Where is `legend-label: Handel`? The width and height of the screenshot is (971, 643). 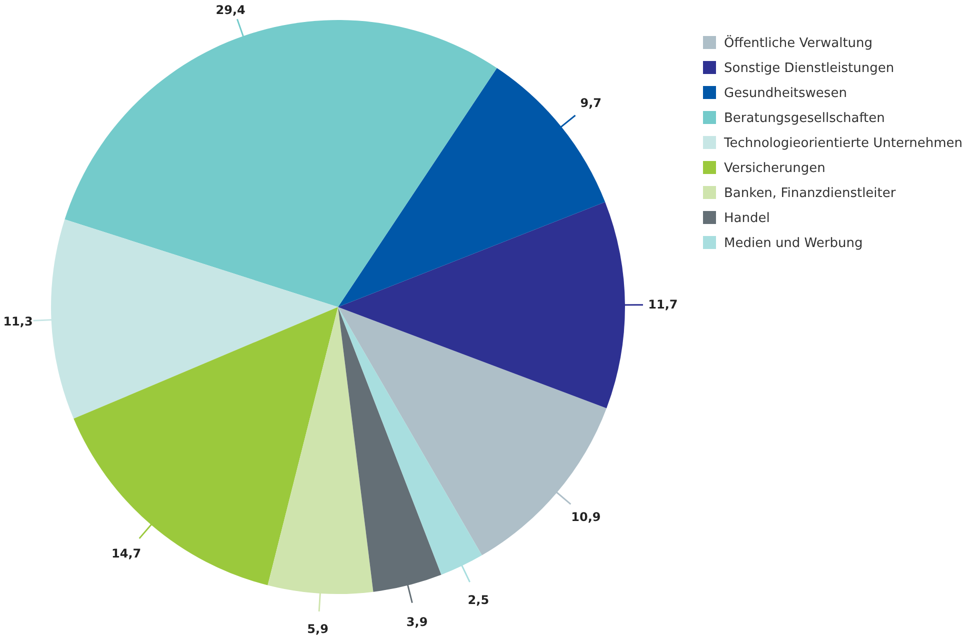
legend-label: Handel is located at coordinates (747, 218).